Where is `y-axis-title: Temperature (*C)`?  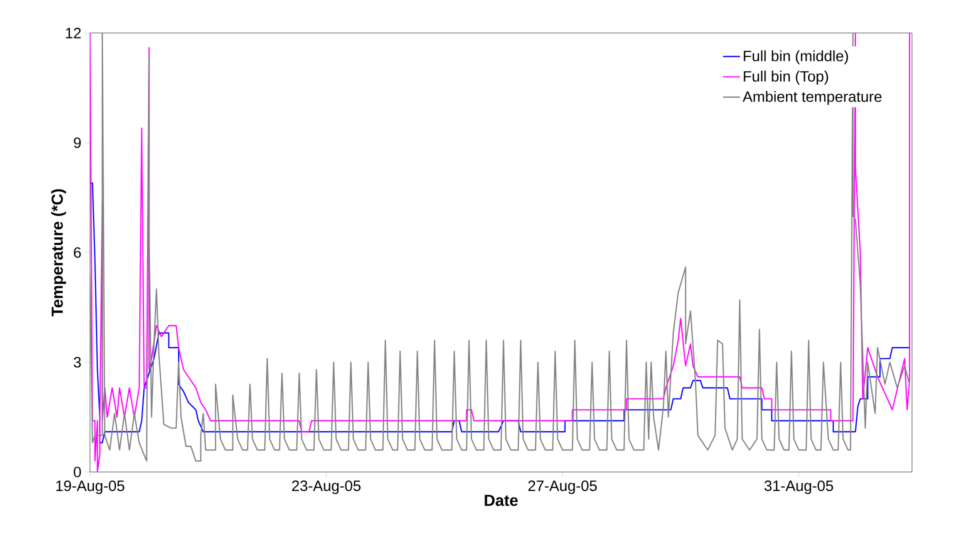 y-axis-title: Temperature (*C) is located at coordinates (58, 252).